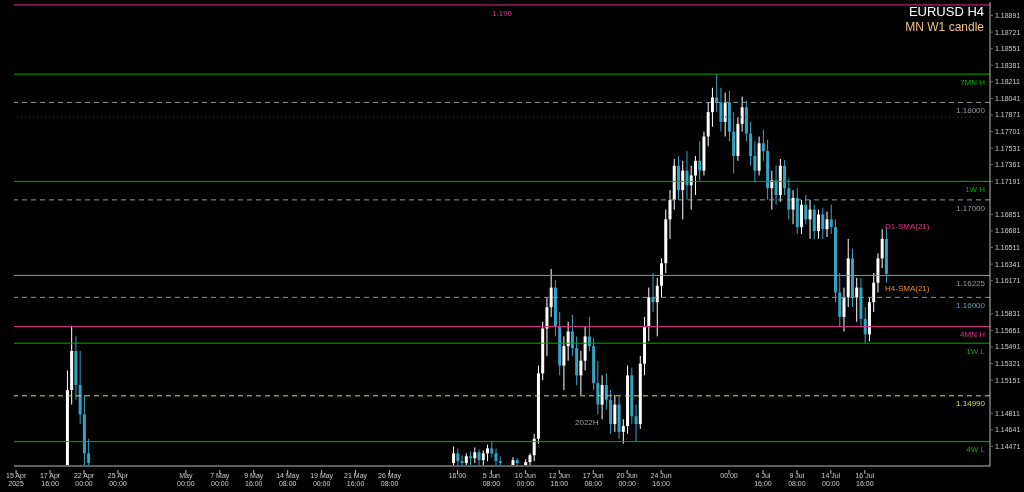  What do you see at coordinates (973, 82) in the screenshot?
I see `ref-line-label: 7MN H` at bounding box center [973, 82].